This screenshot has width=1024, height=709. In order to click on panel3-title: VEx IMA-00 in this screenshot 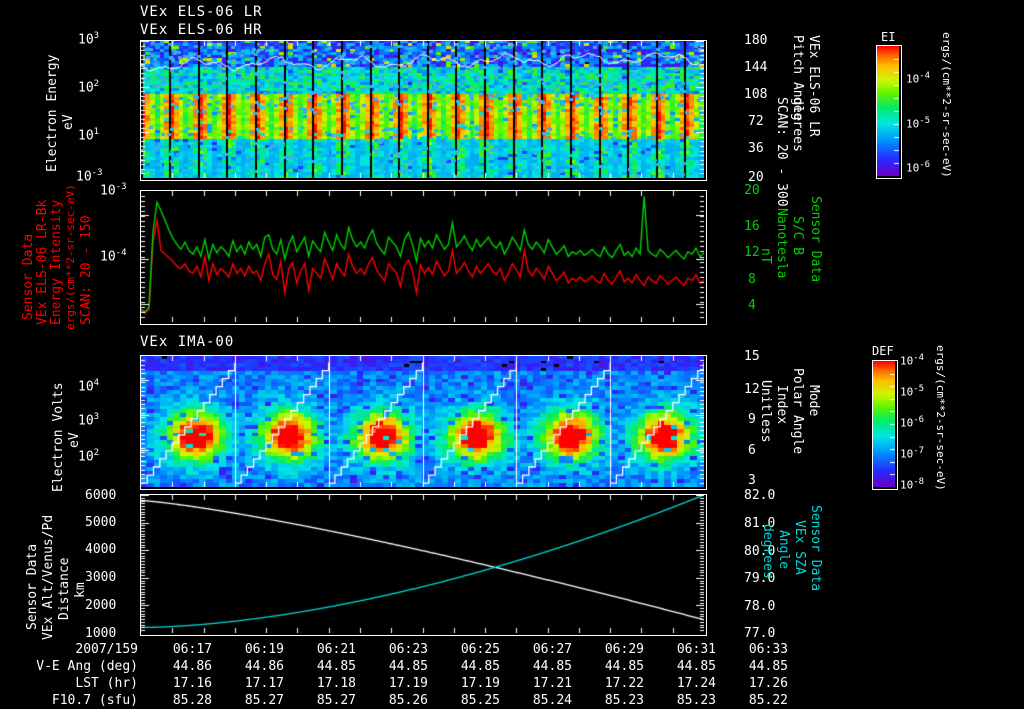, I will do `click(187, 342)`.